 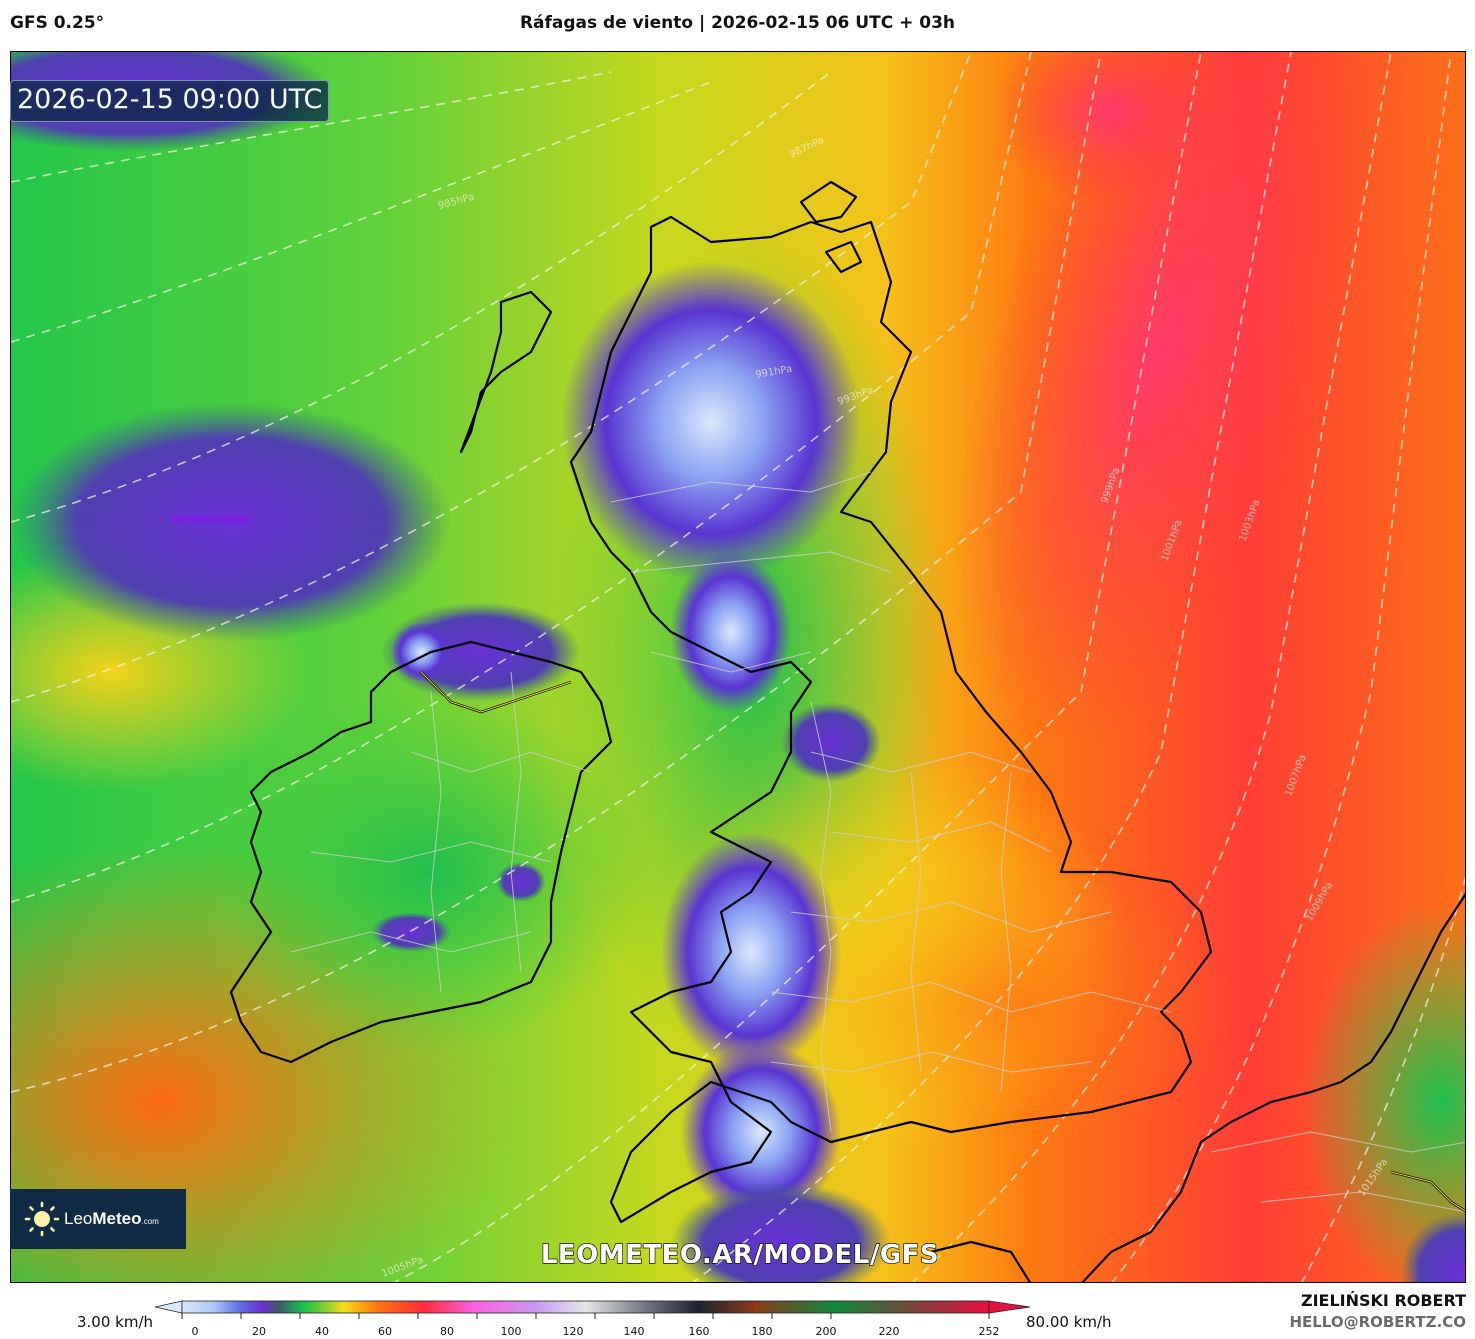 I want to click on watermark-url: LEOMETEO.AR/MODEL/GFS, so click(x=740, y=1254).